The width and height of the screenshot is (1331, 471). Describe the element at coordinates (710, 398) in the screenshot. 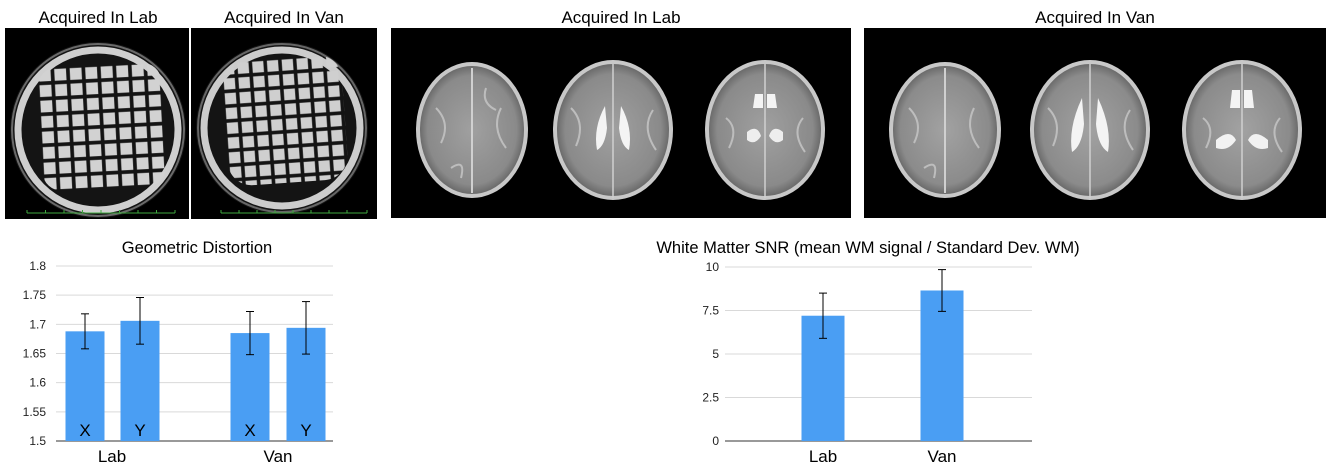

I see `y-tick-label: 2.5` at that location.